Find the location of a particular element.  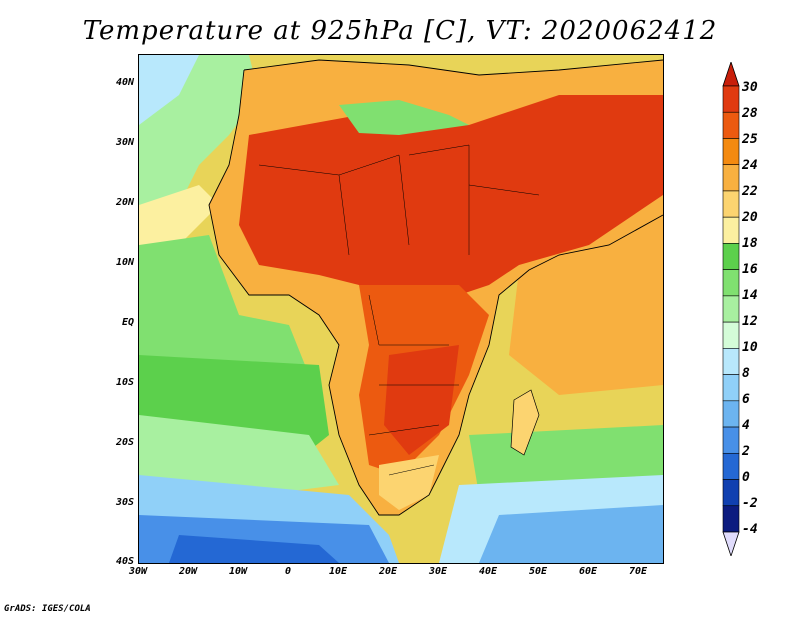

colorbar-label-25: 25 is located at coordinates (750, 139).